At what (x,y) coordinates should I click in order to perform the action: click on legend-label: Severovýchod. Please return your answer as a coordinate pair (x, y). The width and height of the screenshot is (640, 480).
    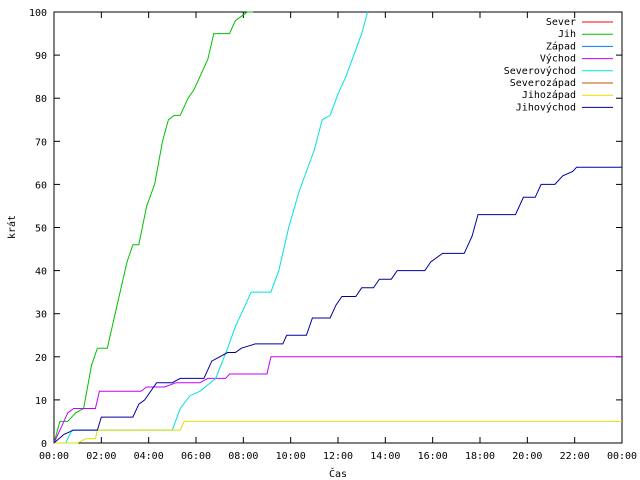
    Looking at the image, I should click on (540, 71).